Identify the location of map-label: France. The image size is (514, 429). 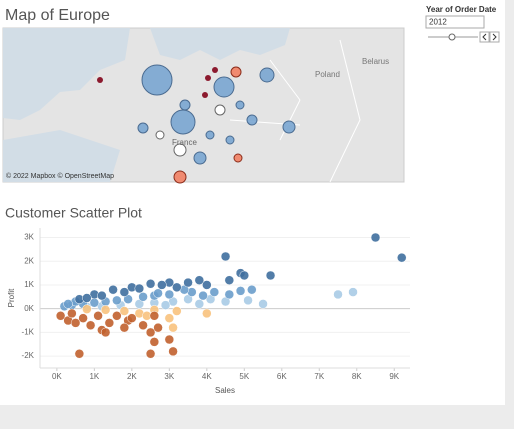
(184, 142).